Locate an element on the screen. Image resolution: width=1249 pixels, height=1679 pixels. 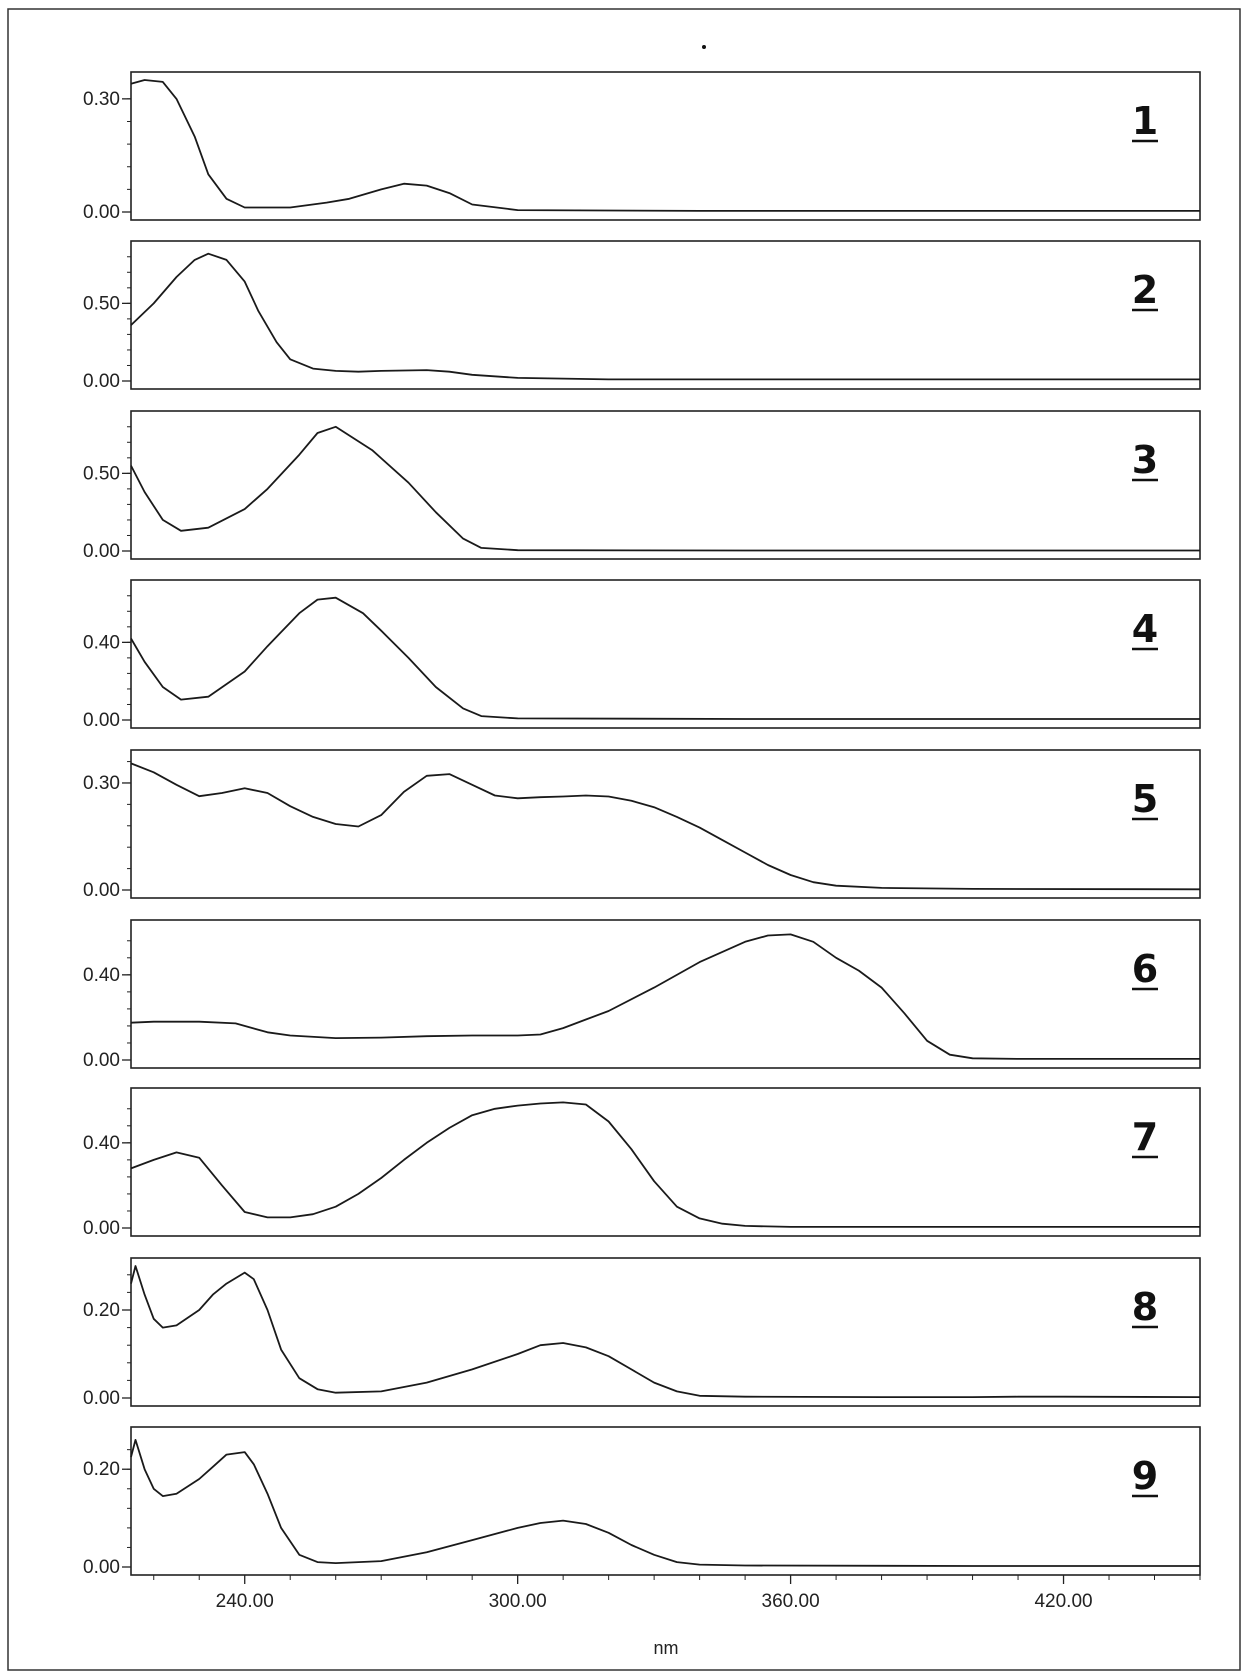
panel-label: 5 is located at coordinates (1145, 799).